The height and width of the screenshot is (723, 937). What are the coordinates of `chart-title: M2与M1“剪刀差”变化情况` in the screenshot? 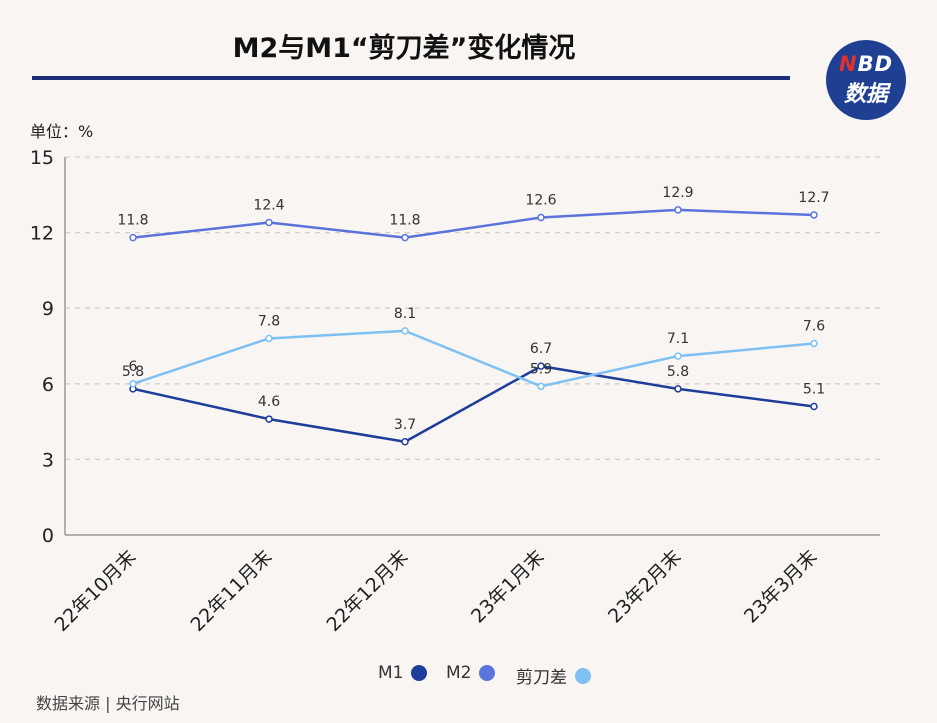 It's located at (404, 48).